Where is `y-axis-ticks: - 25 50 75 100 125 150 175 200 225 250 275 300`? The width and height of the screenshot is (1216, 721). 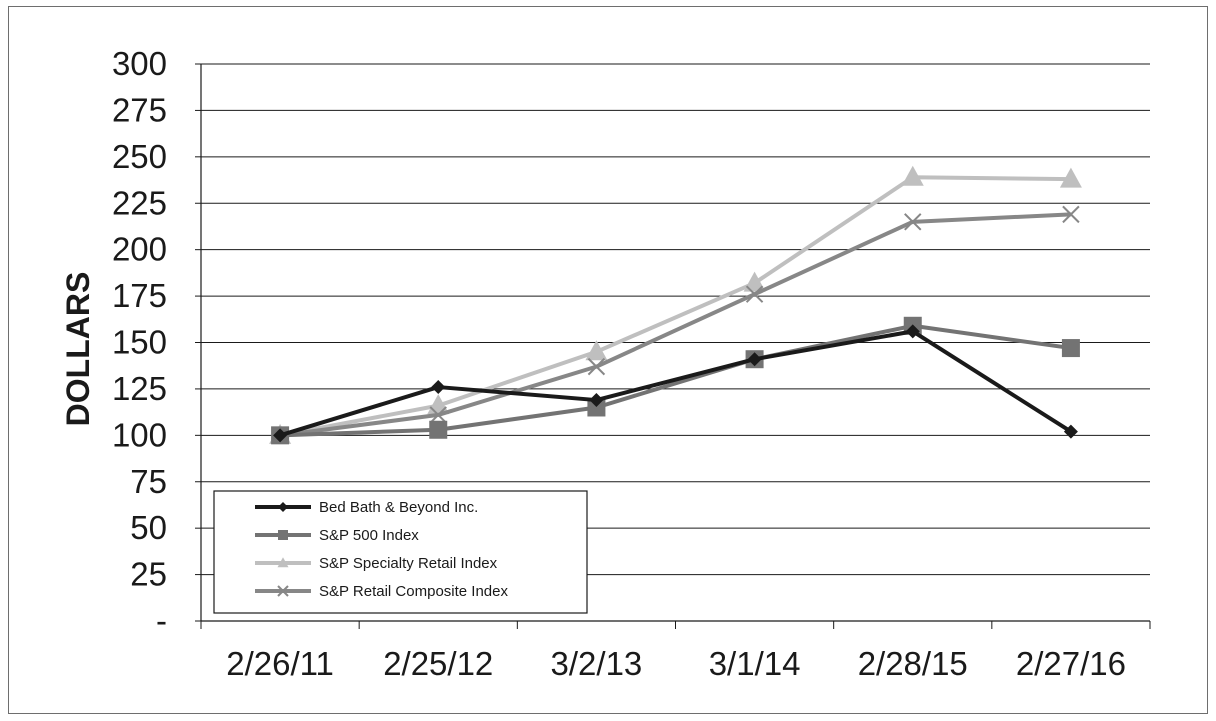 y-axis-ticks: - 25 50 75 100 125 150 175 200 225 250 275 300 is located at coordinates (139, 342).